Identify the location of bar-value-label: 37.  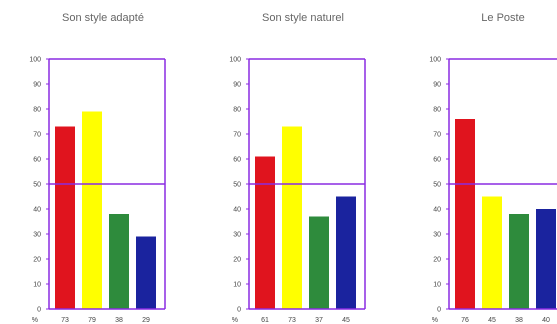
(319, 320).